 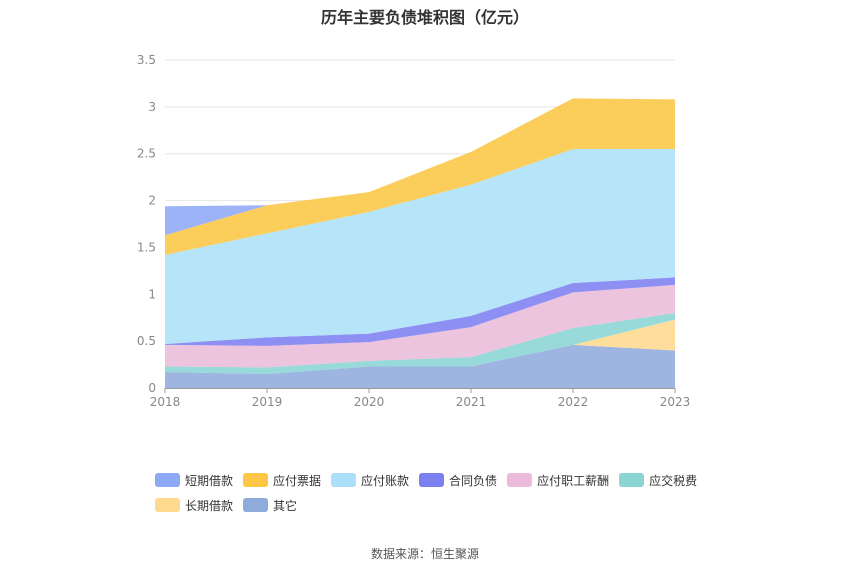 What do you see at coordinates (445, 497) in the screenshot?
I see `chart-legend: 短期借款 应付票据 应付账款 合同负债 应付职工薪酬 应交税费长期借款 其它` at bounding box center [445, 497].